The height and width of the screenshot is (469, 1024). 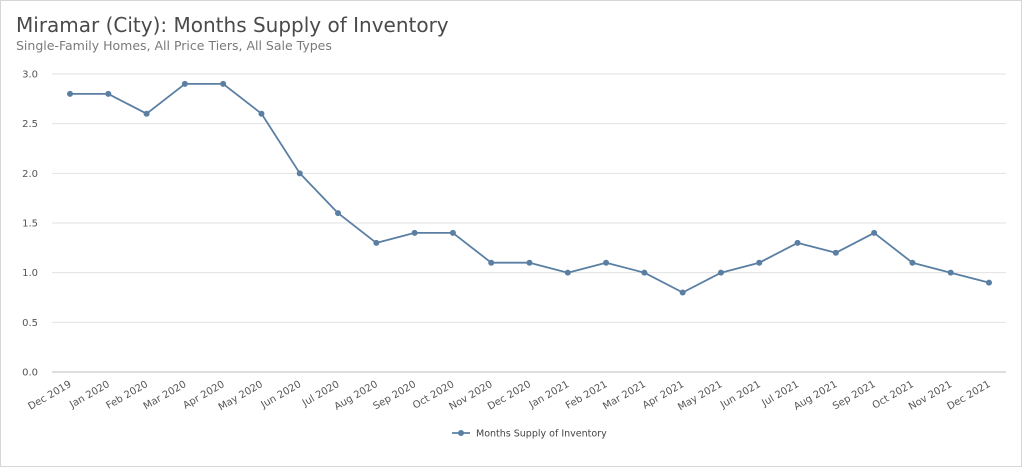 I want to click on x-tick-label: Jan 2021, so click(x=549, y=395).